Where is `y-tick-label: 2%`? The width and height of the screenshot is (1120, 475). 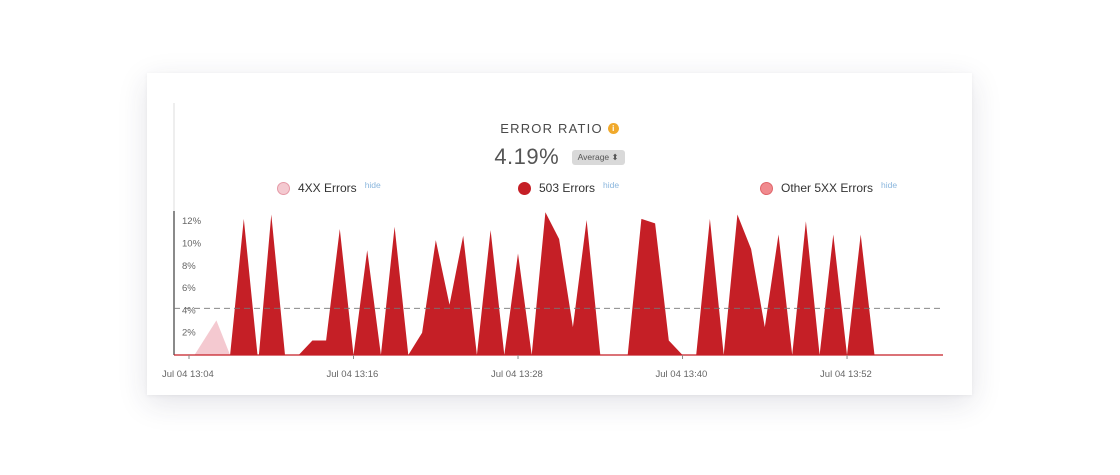
y-tick-label: 2% is located at coordinates (189, 333).